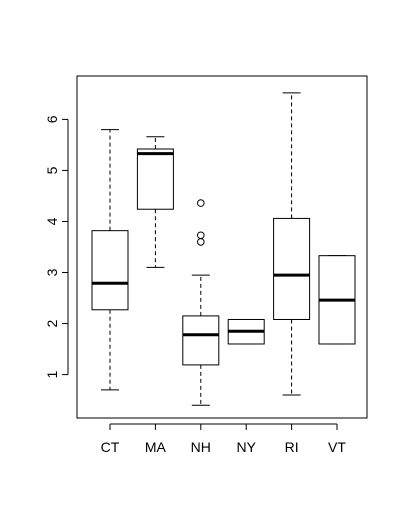  What do you see at coordinates (52, 375) in the screenshot?
I see `y-tick-label: 1` at bounding box center [52, 375].